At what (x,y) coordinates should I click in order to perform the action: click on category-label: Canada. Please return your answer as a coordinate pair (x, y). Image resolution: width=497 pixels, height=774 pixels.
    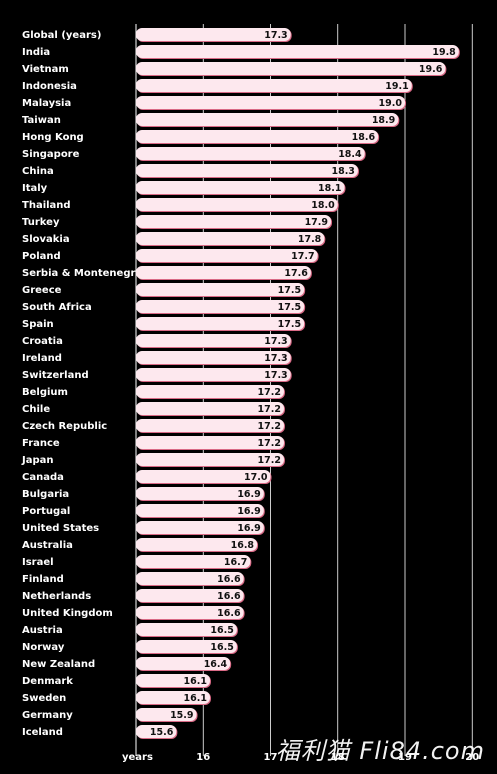
    Looking at the image, I should click on (43, 477).